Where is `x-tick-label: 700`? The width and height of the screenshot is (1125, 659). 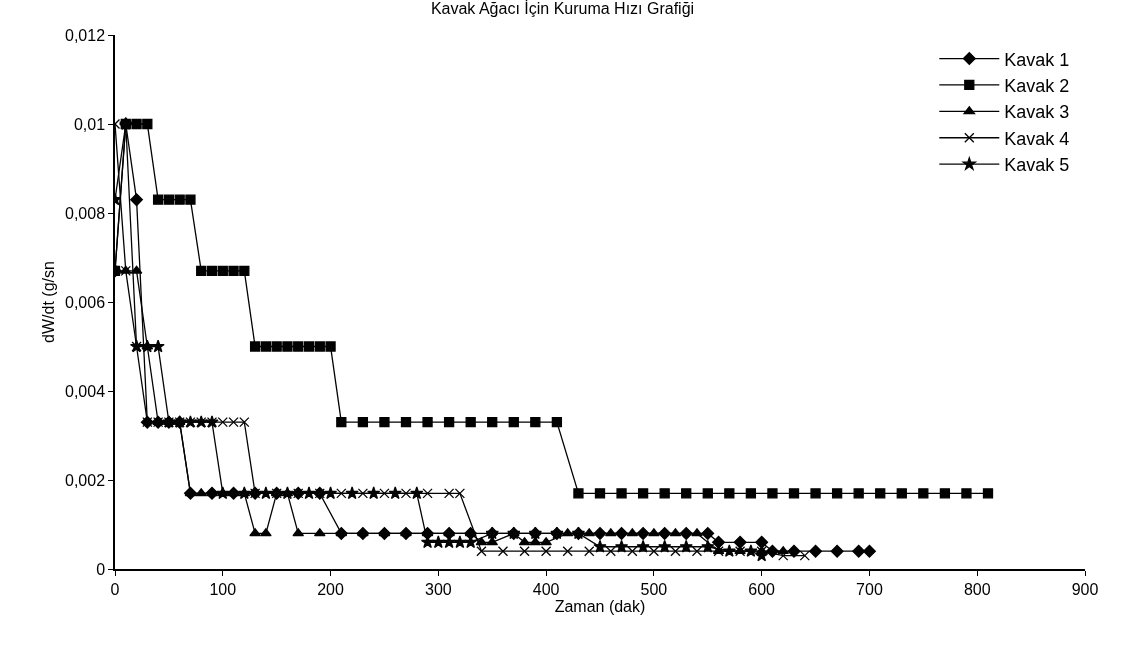 x-tick-label: 700 is located at coordinates (869, 589).